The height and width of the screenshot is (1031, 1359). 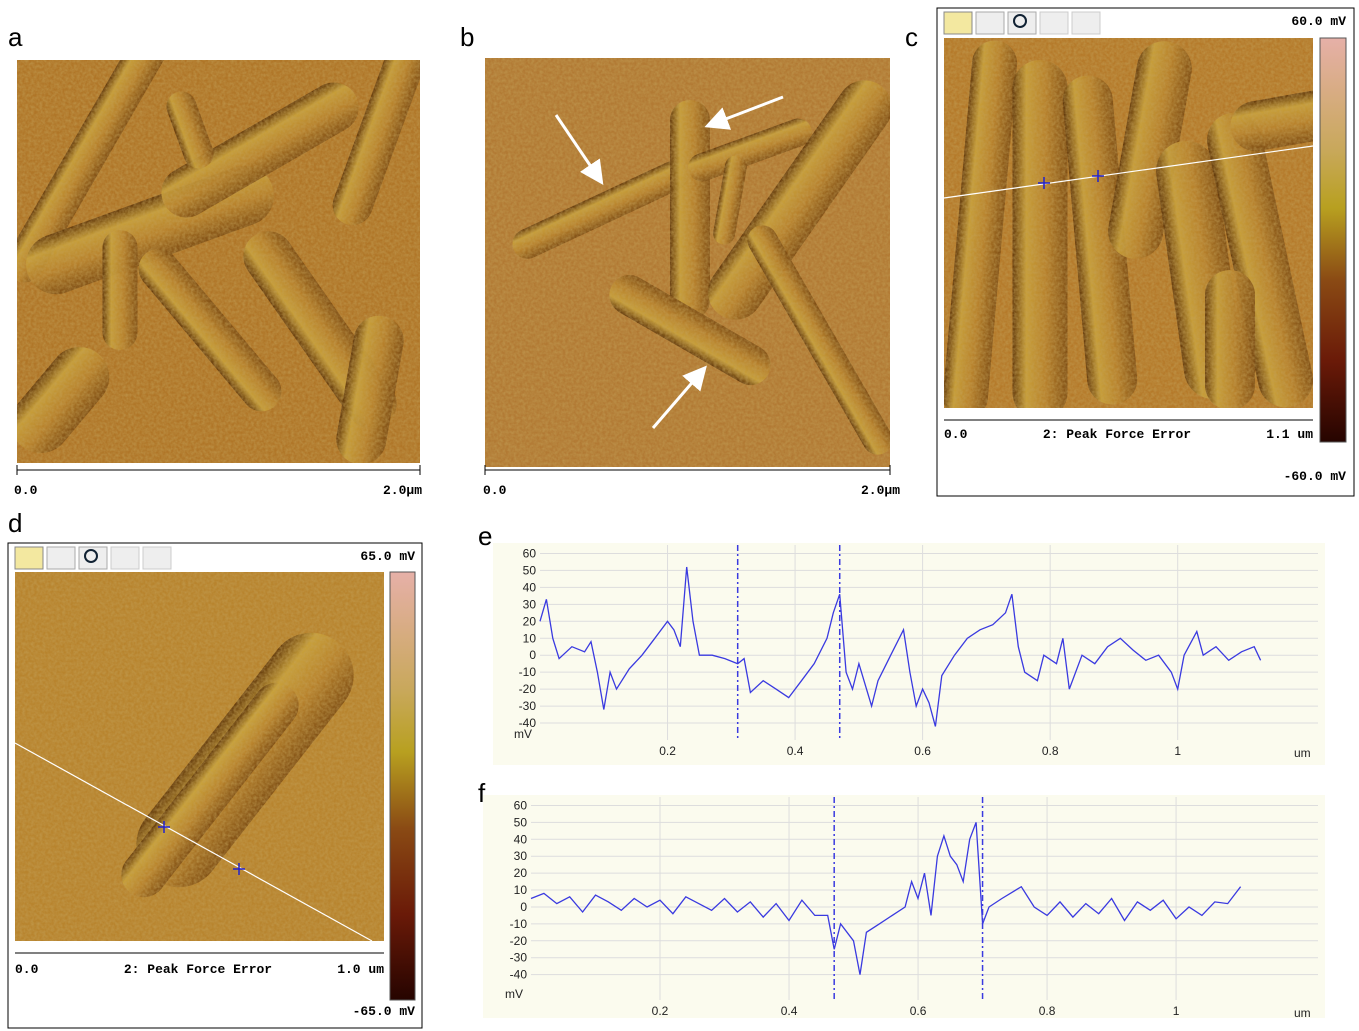 What do you see at coordinates (387, 556) in the screenshot?
I see `scale-max: 65.0 mV` at bounding box center [387, 556].